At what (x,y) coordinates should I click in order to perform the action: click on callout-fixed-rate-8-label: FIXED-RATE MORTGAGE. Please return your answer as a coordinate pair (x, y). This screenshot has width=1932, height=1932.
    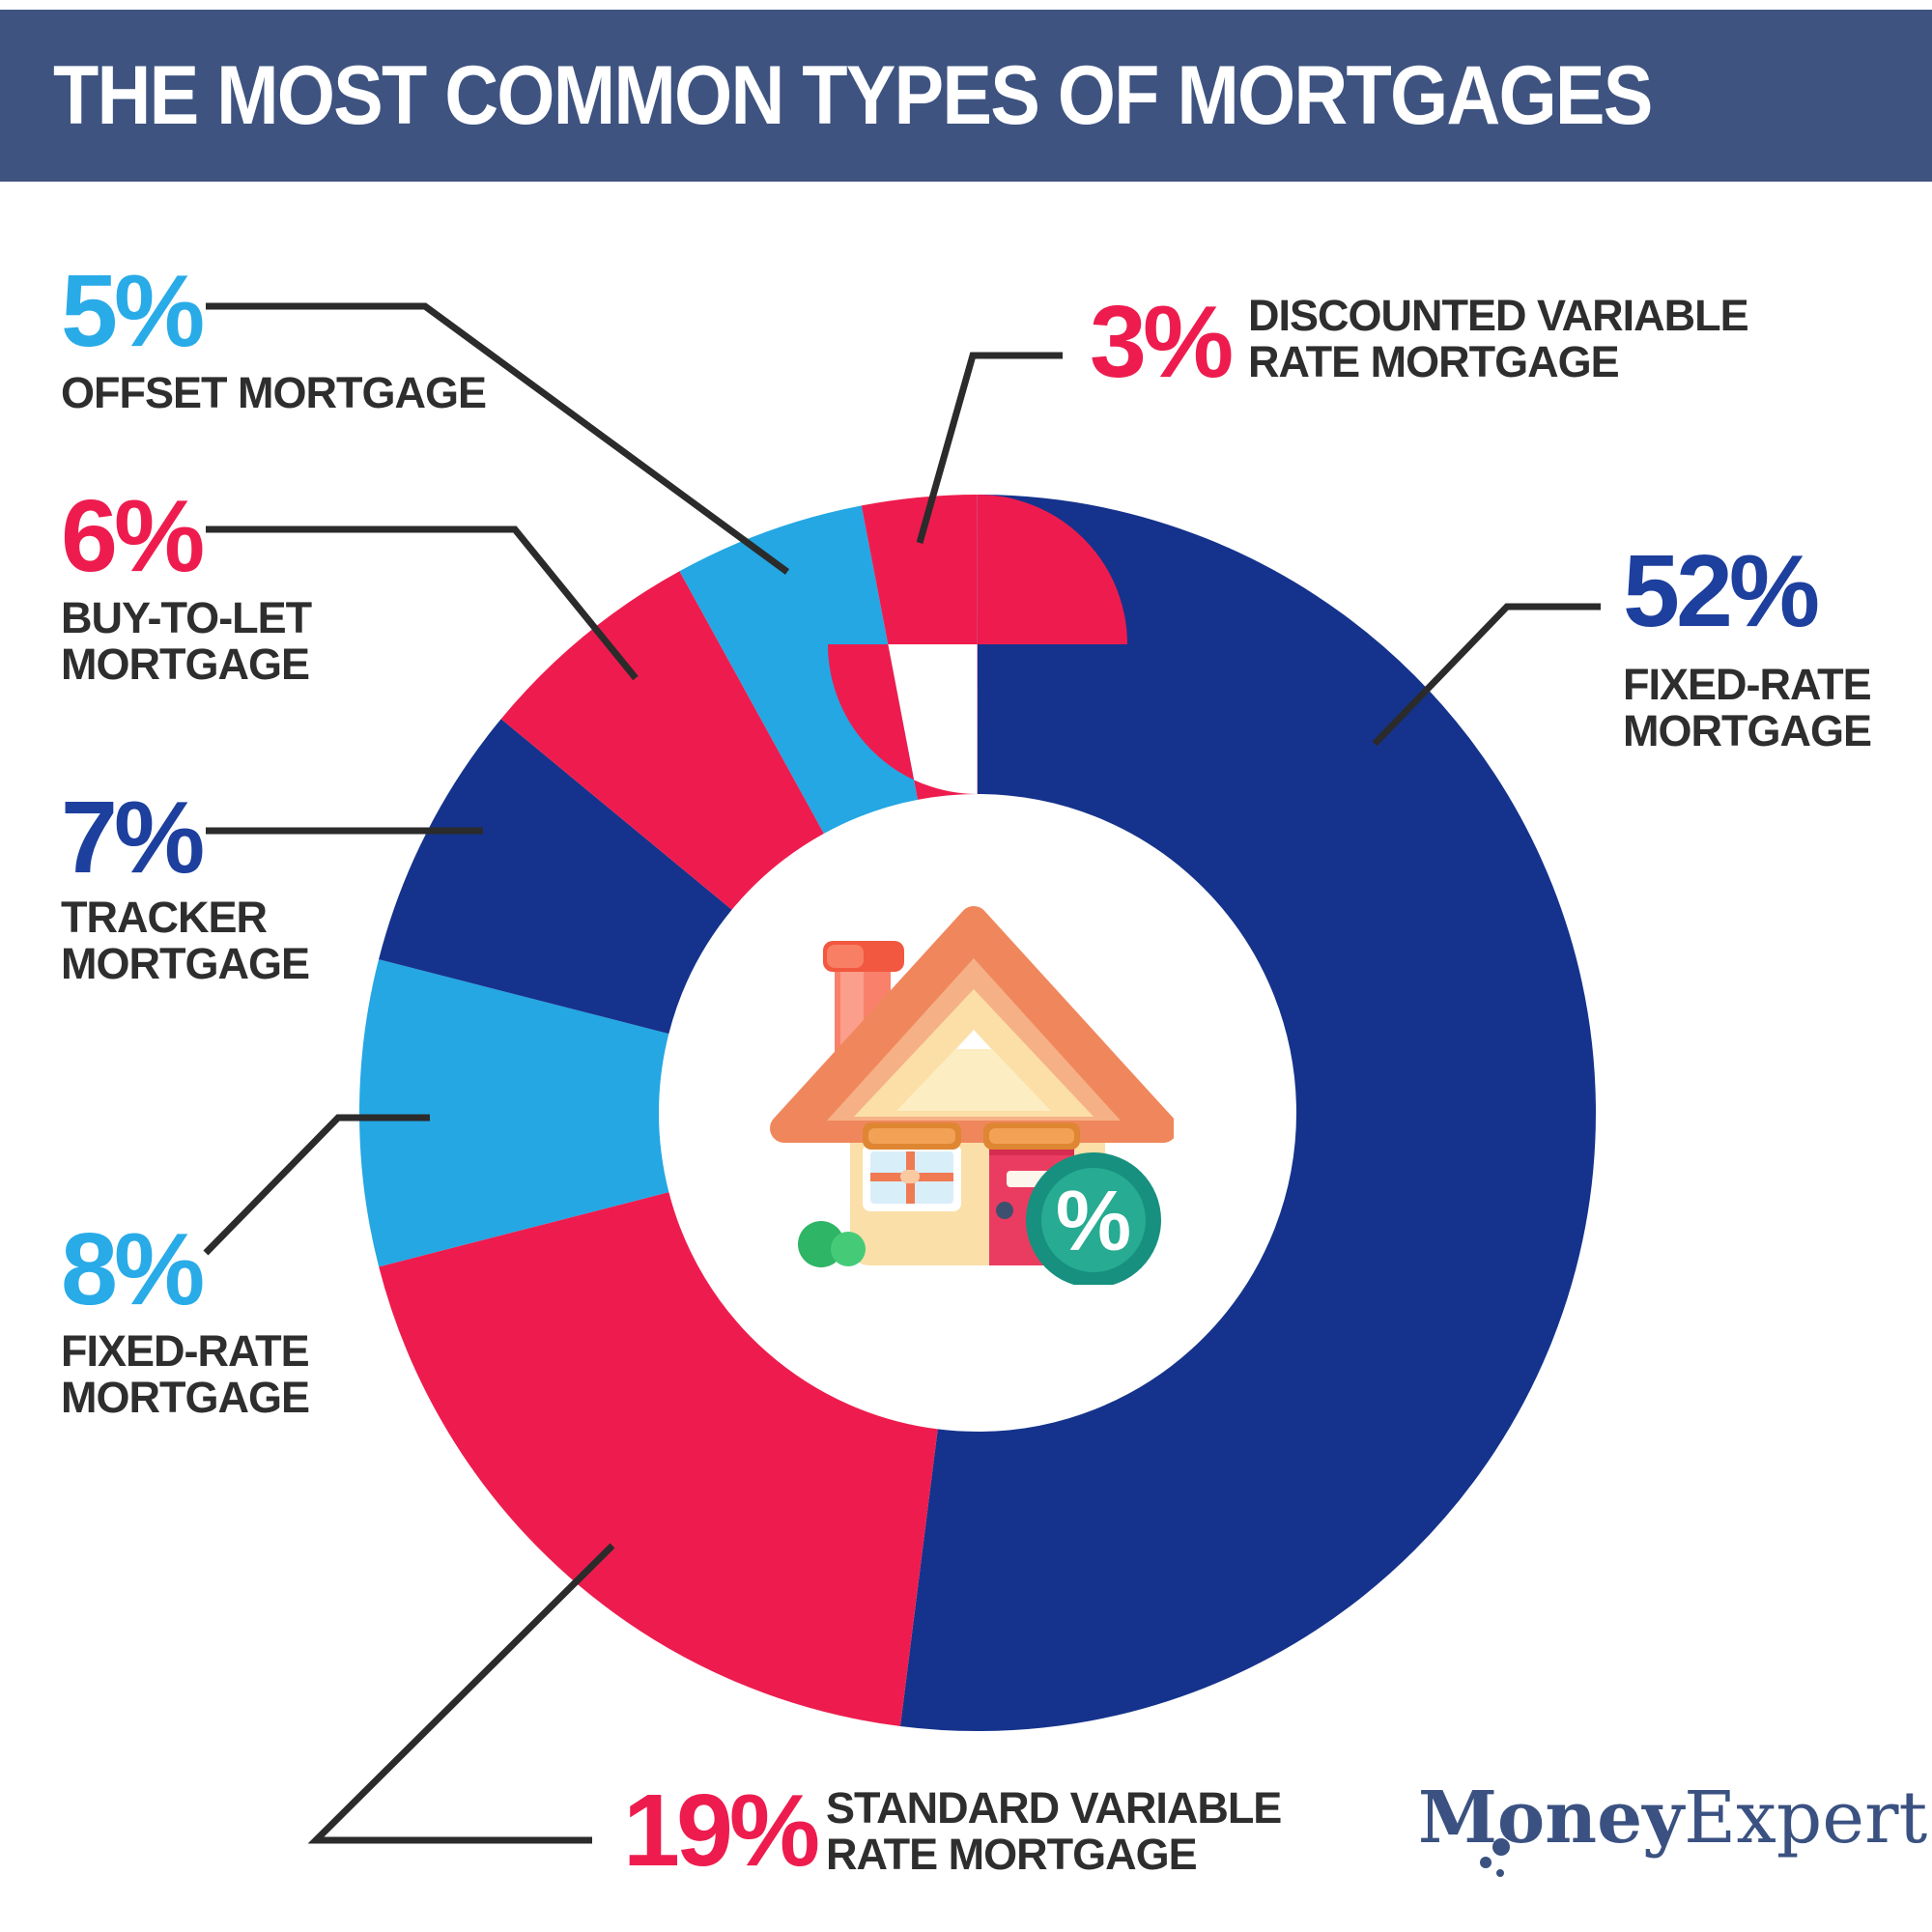
    Looking at the image, I should click on (185, 1374).